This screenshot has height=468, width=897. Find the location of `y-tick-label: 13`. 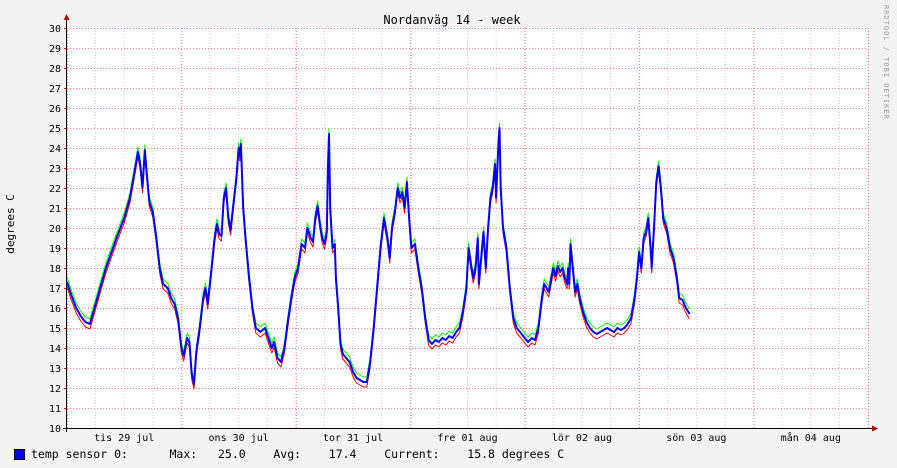

y-tick-label: 13 is located at coordinates (55, 369).